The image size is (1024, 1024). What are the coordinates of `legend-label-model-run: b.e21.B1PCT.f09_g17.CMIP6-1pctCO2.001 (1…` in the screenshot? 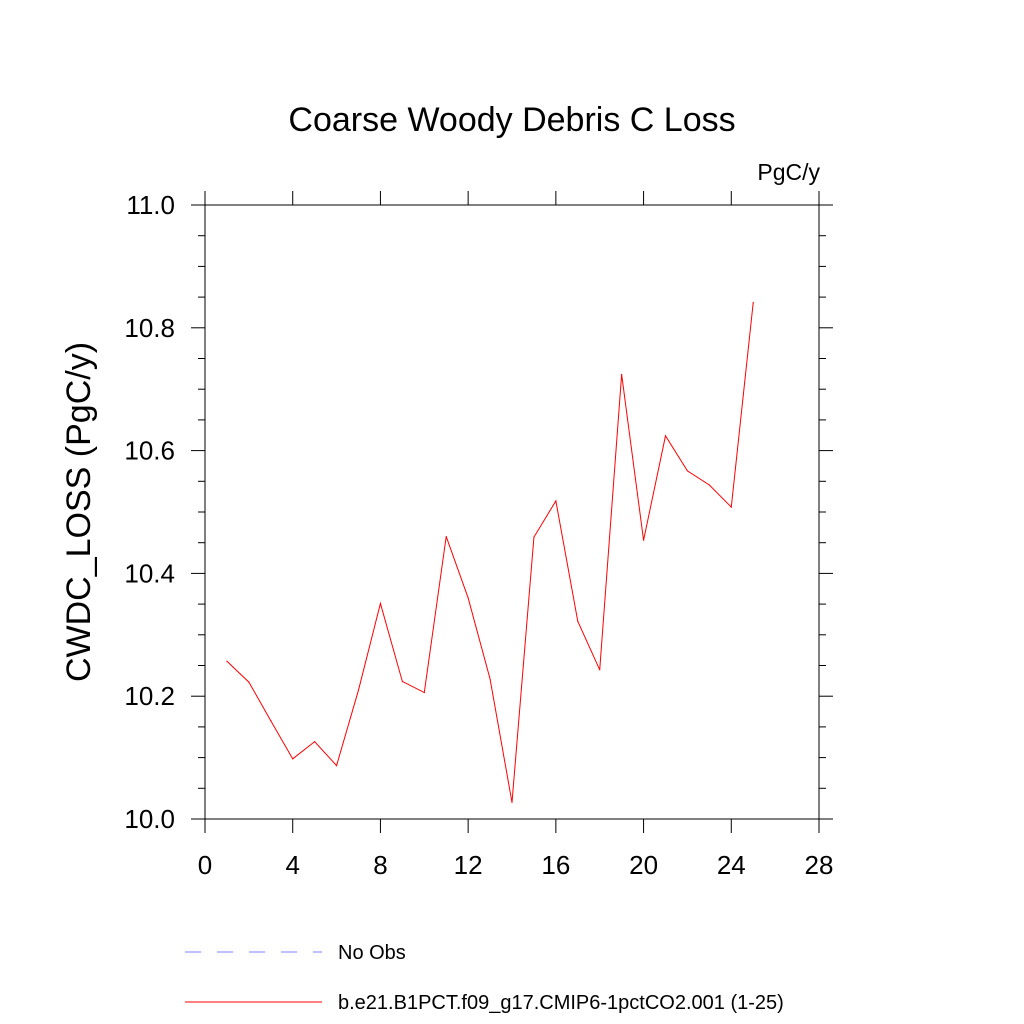 It's located at (561, 1003).